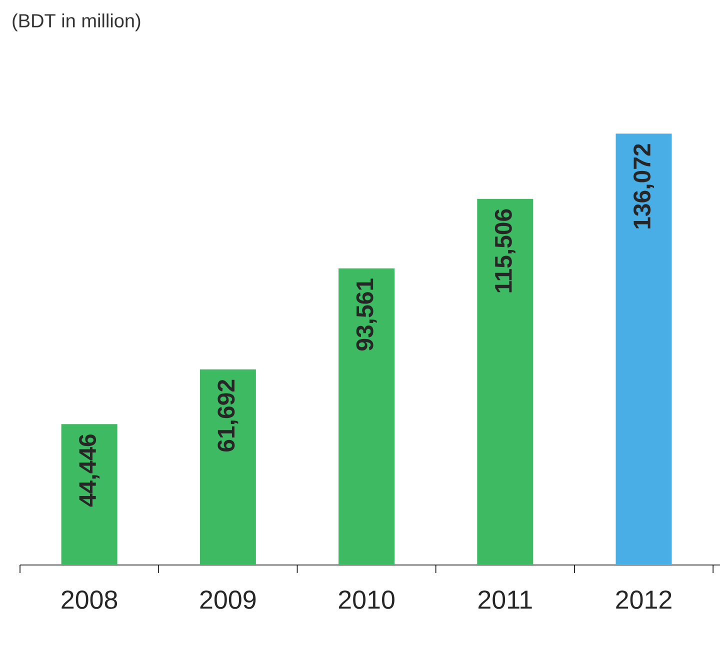 The height and width of the screenshot is (660, 720). What do you see at coordinates (644, 599) in the screenshot?
I see `x-tick-label: 2012` at bounding box center [644, 599].